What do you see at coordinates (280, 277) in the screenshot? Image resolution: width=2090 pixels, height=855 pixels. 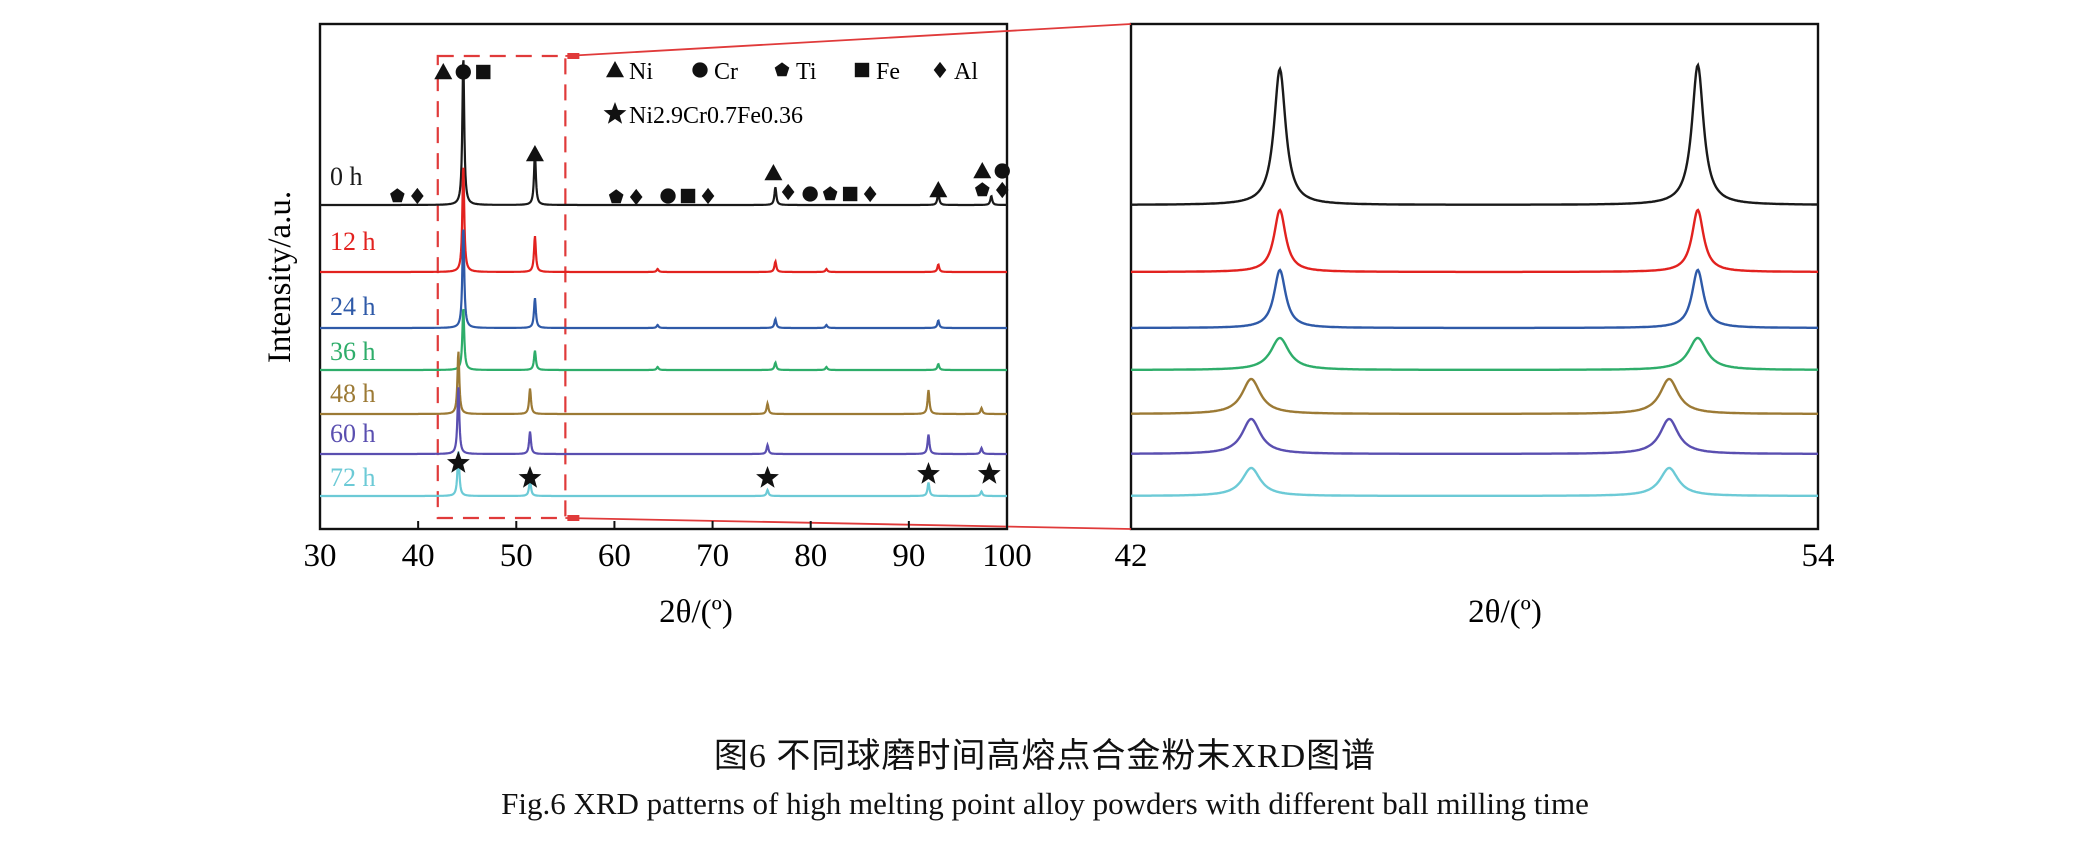 I see `left-y-axis-label: Intensity/a.u.` at bounding box center [280, 277].